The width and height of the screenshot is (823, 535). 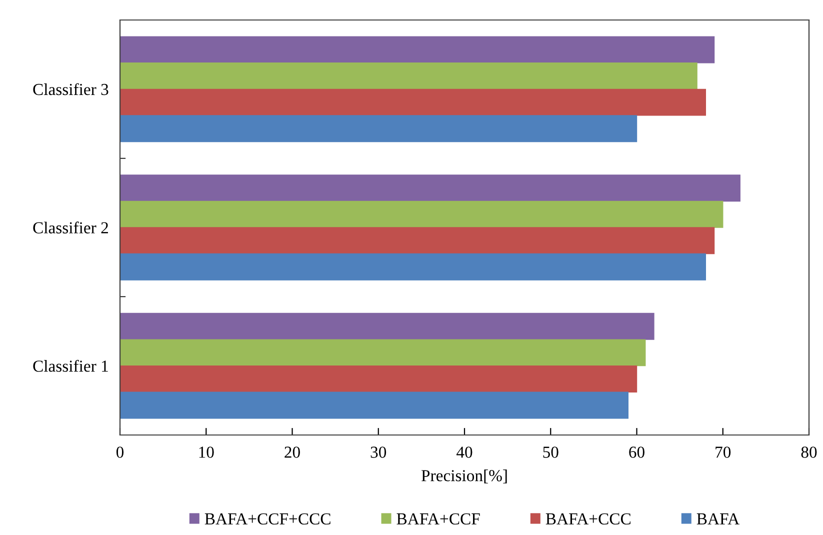 What do you see at coordinates (464, 477) in the screenshot?
I see `x-axis-title: Precision[%]` at bounding box center [464, 477].